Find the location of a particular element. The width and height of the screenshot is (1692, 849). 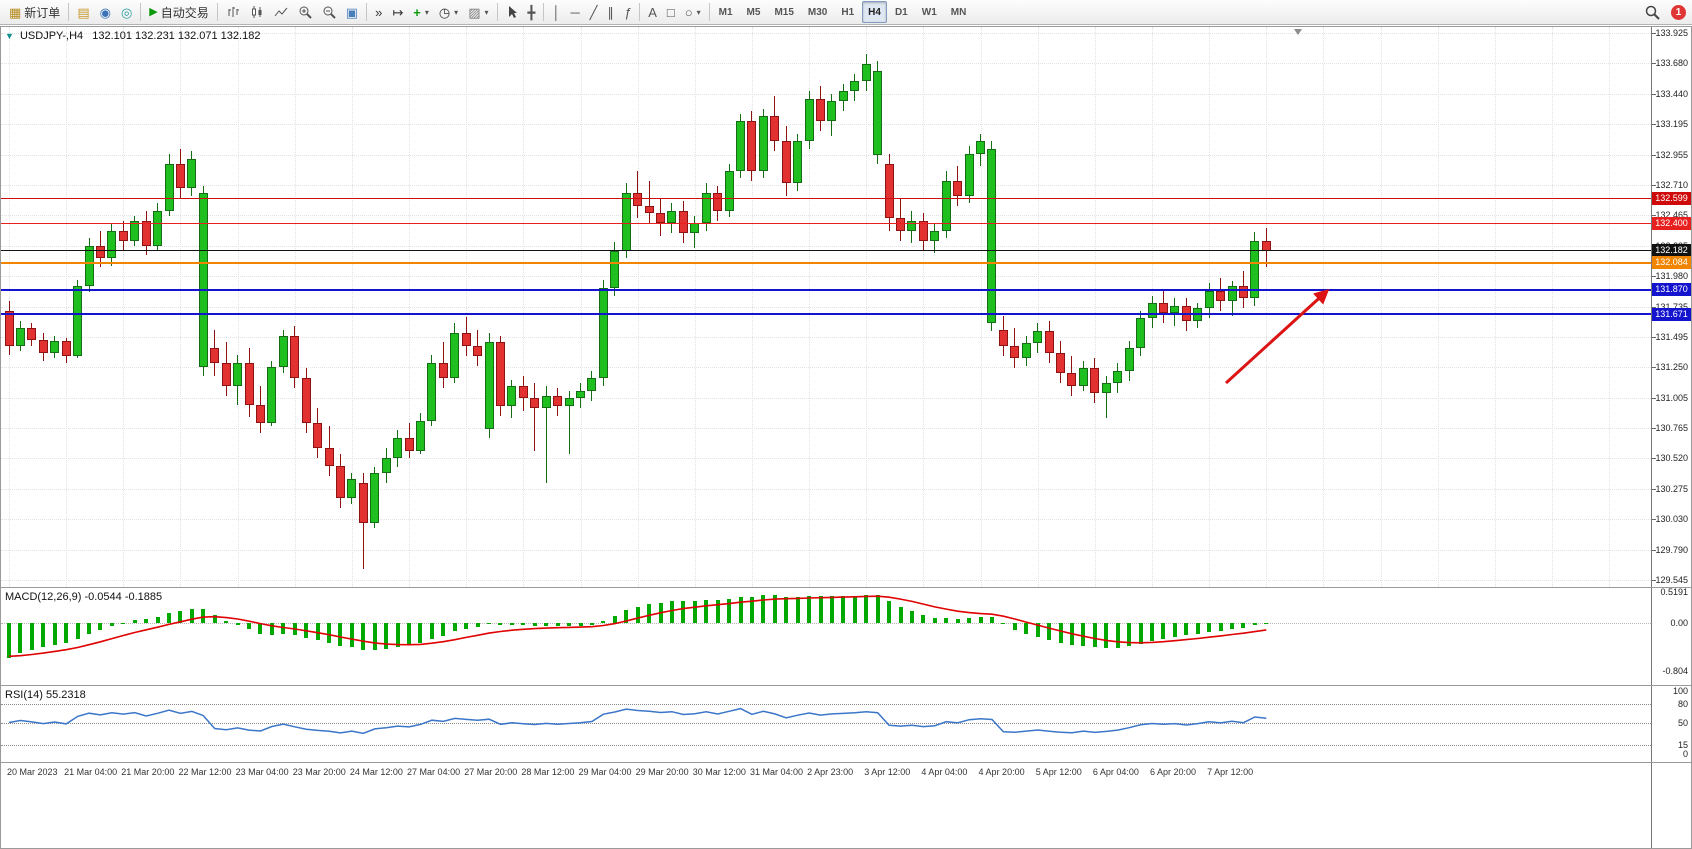

macd-panel: MACD(12,26,9) -0.0544 -0.1885 is located at coordinates (826, 636).